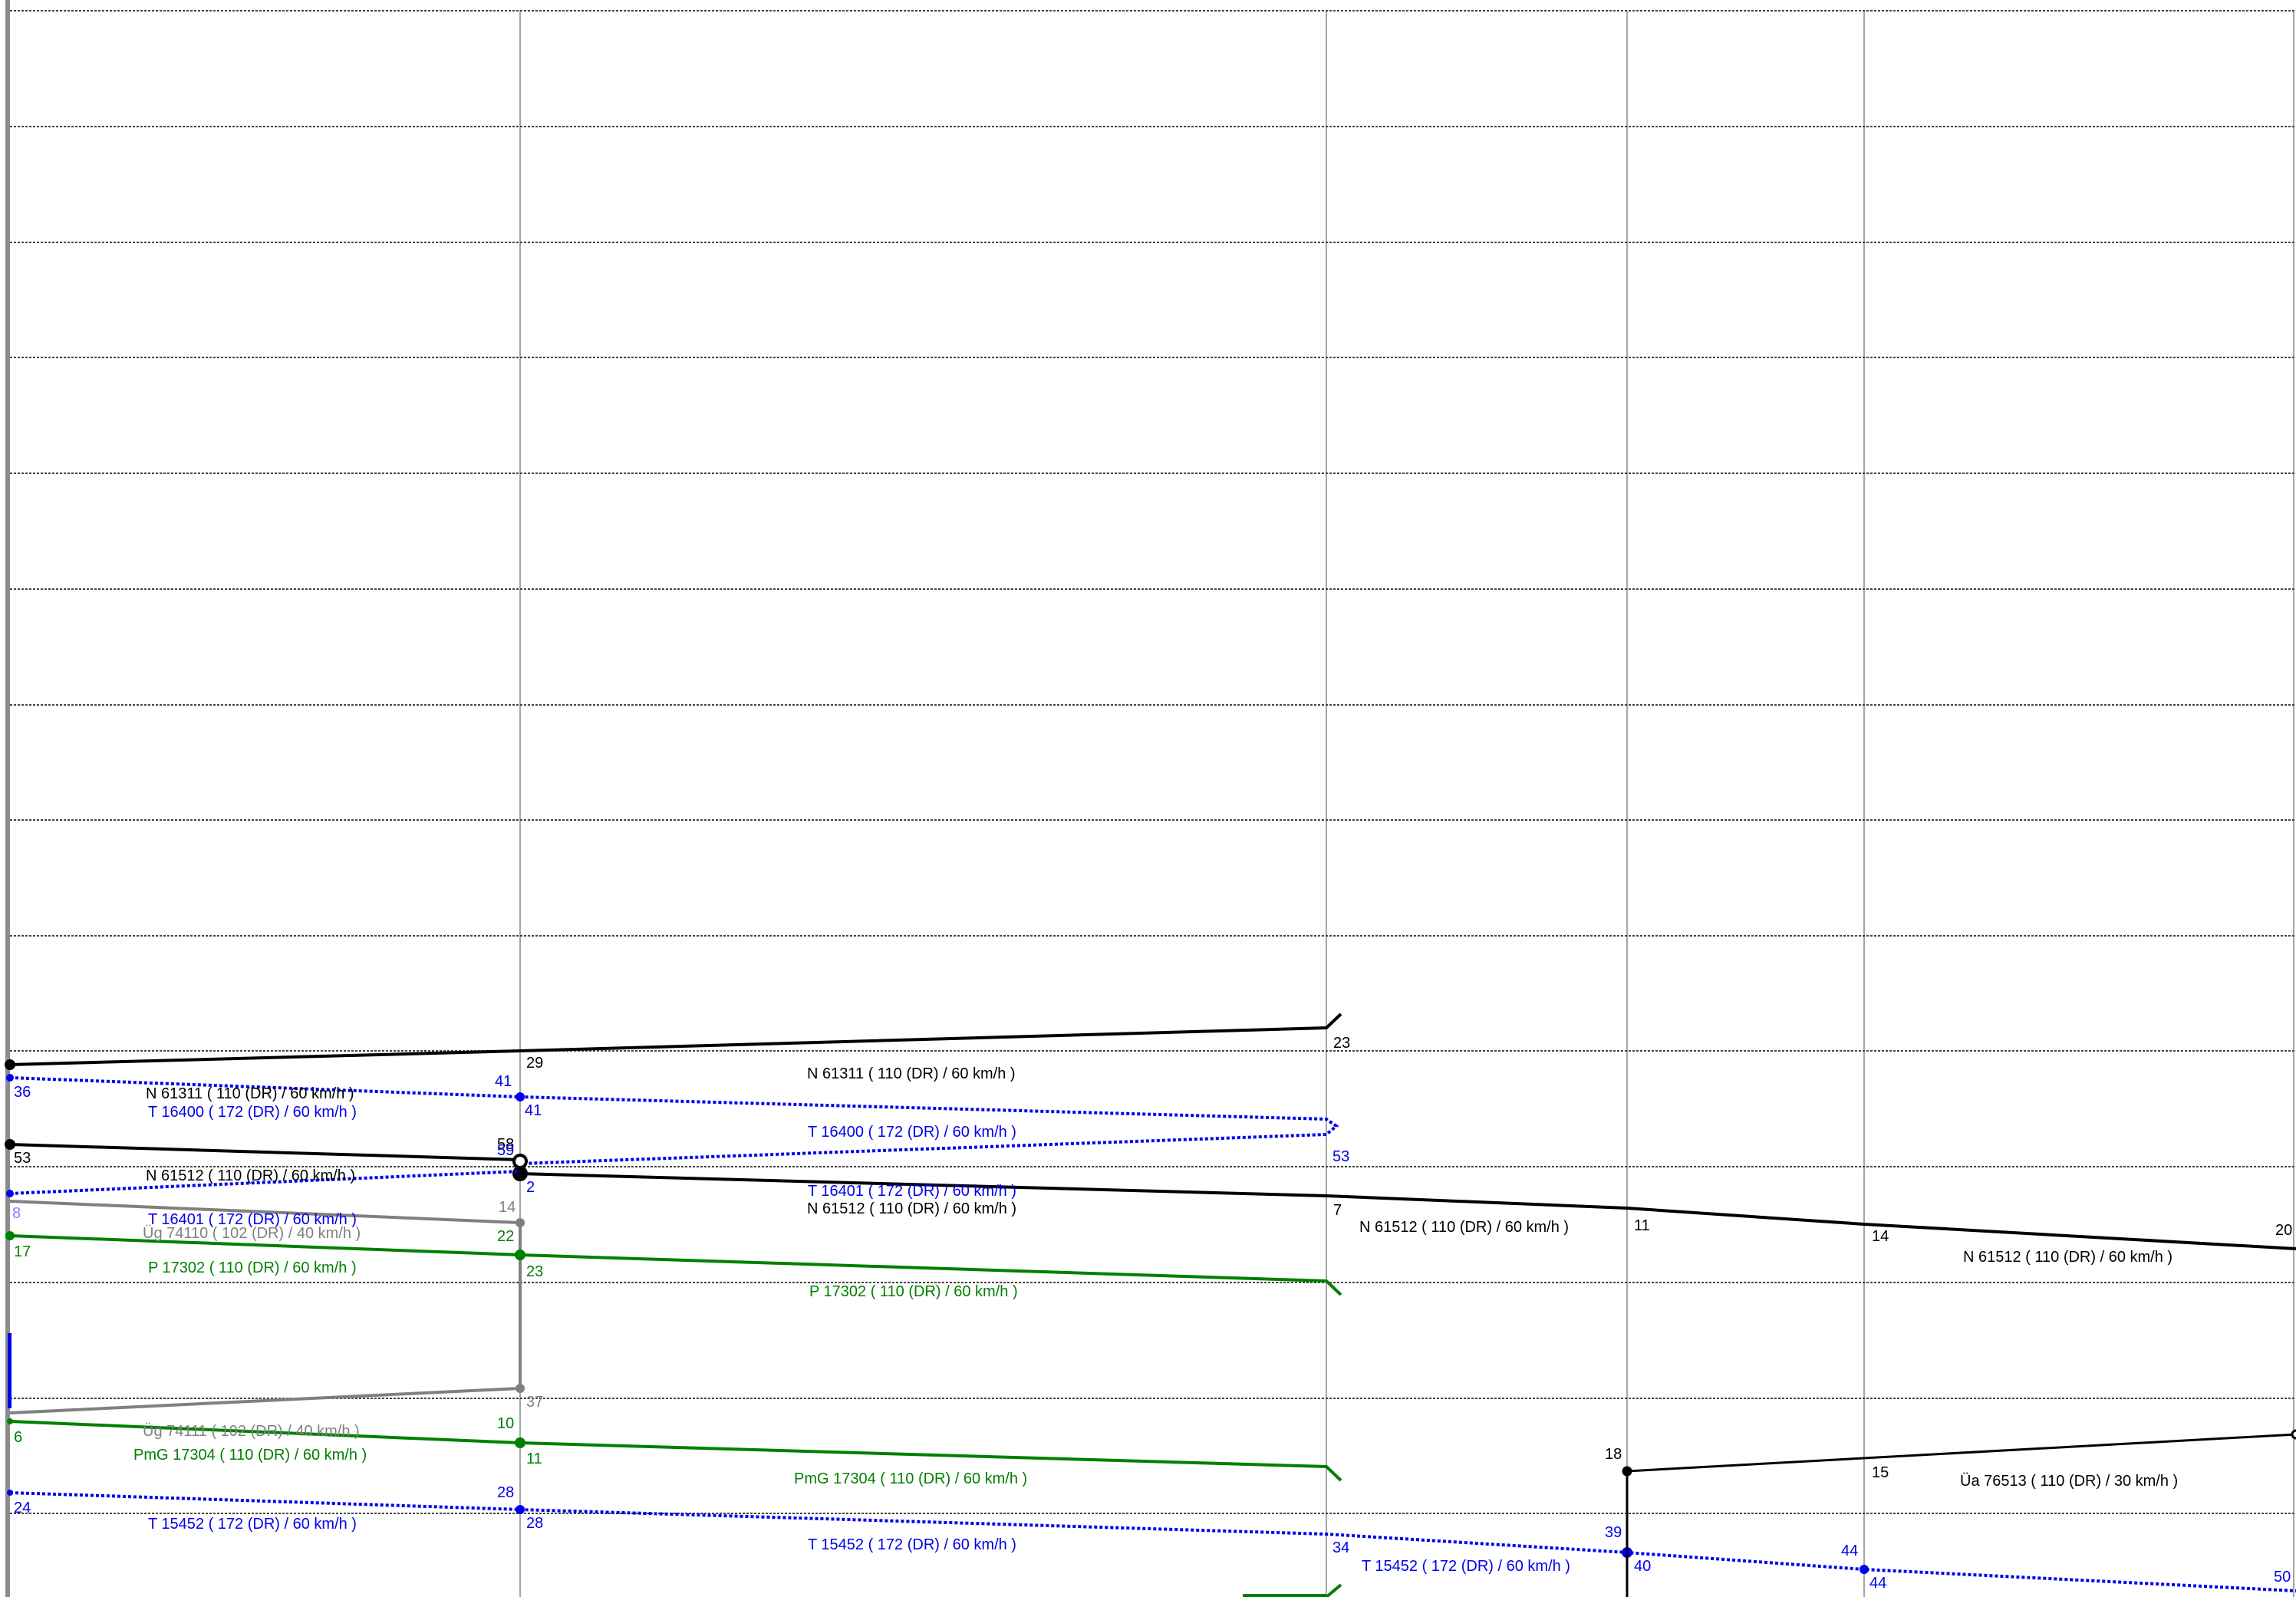  Describe the element at coordinates (1642, 1566) in the screenshot. I see `minute-label: 40` at that location.